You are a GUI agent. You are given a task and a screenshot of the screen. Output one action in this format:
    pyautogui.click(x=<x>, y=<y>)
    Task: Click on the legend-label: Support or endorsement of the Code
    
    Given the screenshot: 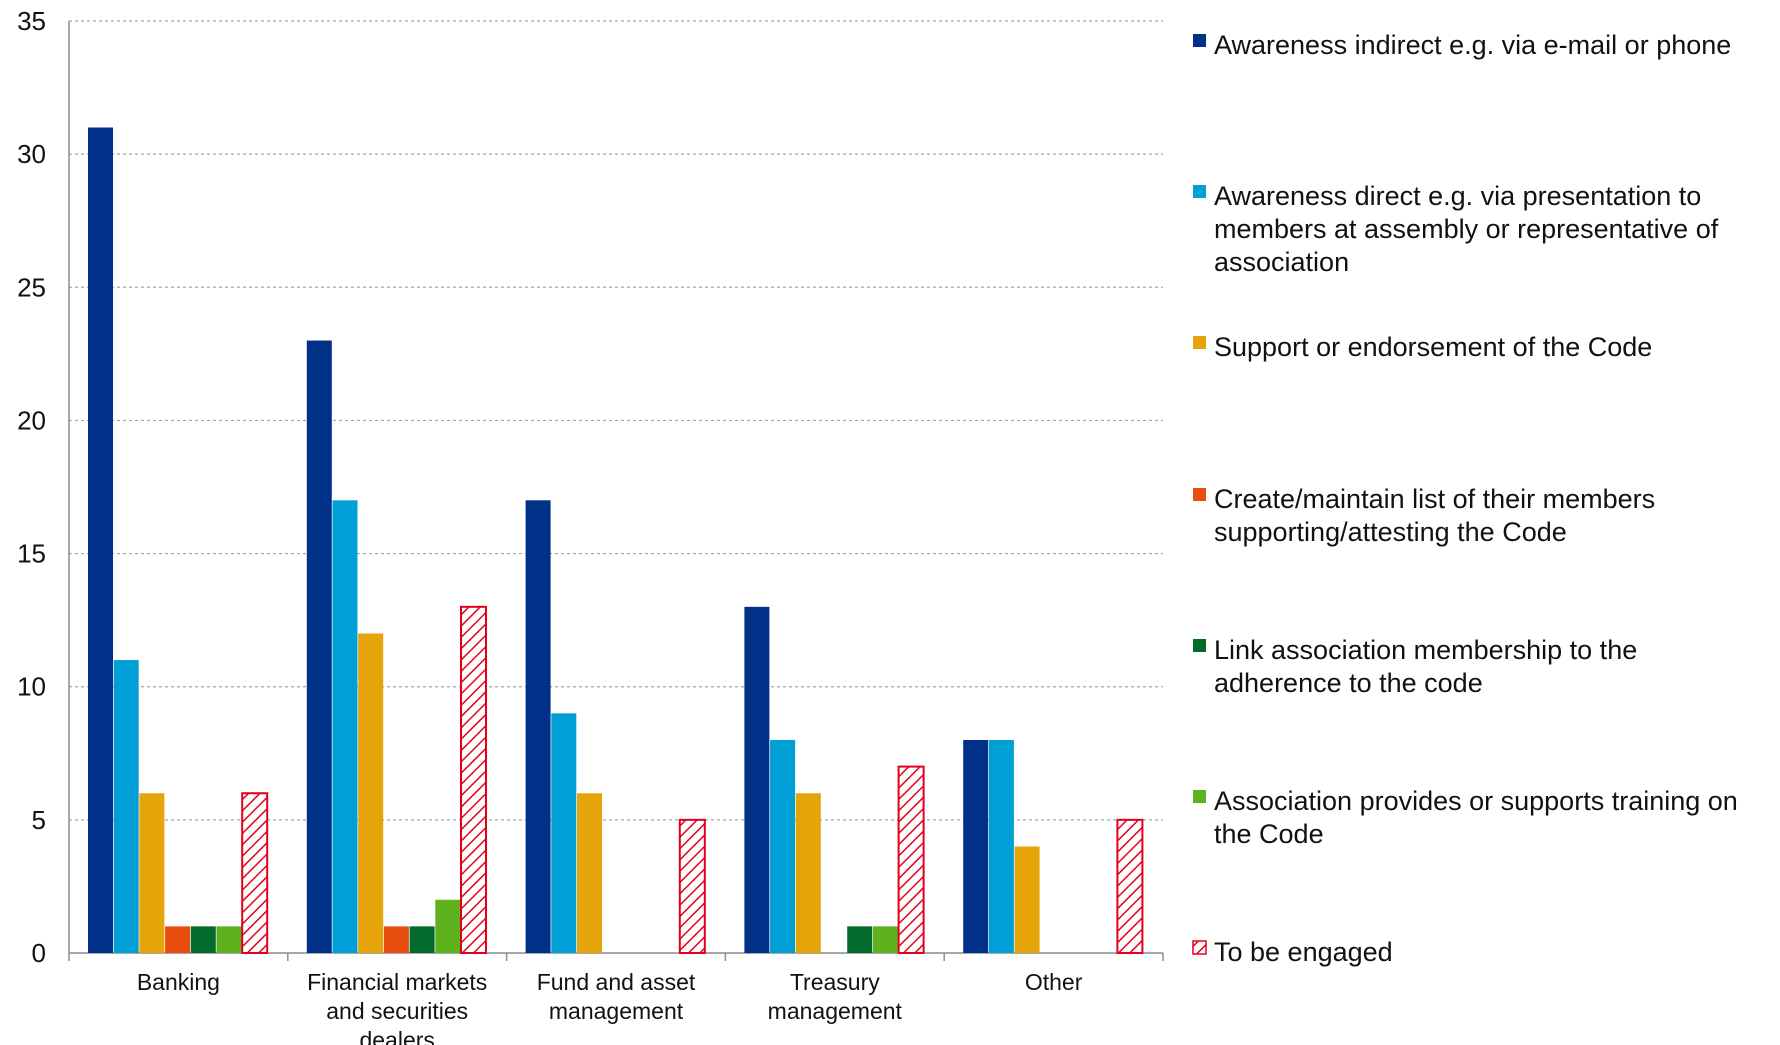 What is the action you would take?
    pyautogui.click(x=1433, y=347)
    